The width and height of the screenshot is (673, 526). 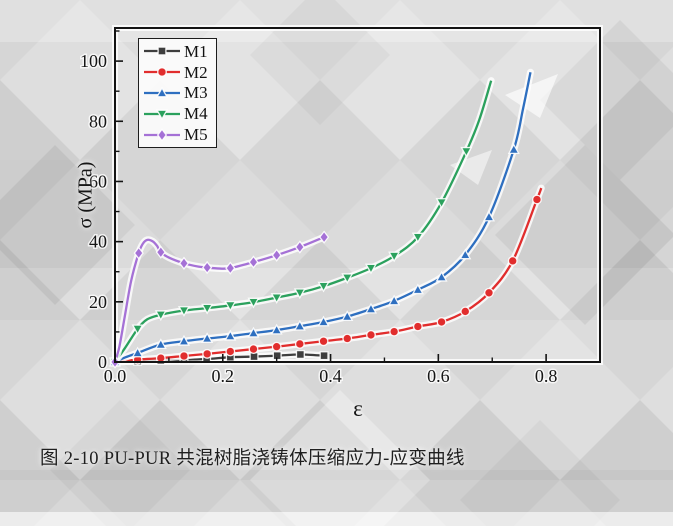 What do you see at coordinates (98, 242) in the screenshot?
I see `y-tick-label: 40` at bounding box center [98, 242].